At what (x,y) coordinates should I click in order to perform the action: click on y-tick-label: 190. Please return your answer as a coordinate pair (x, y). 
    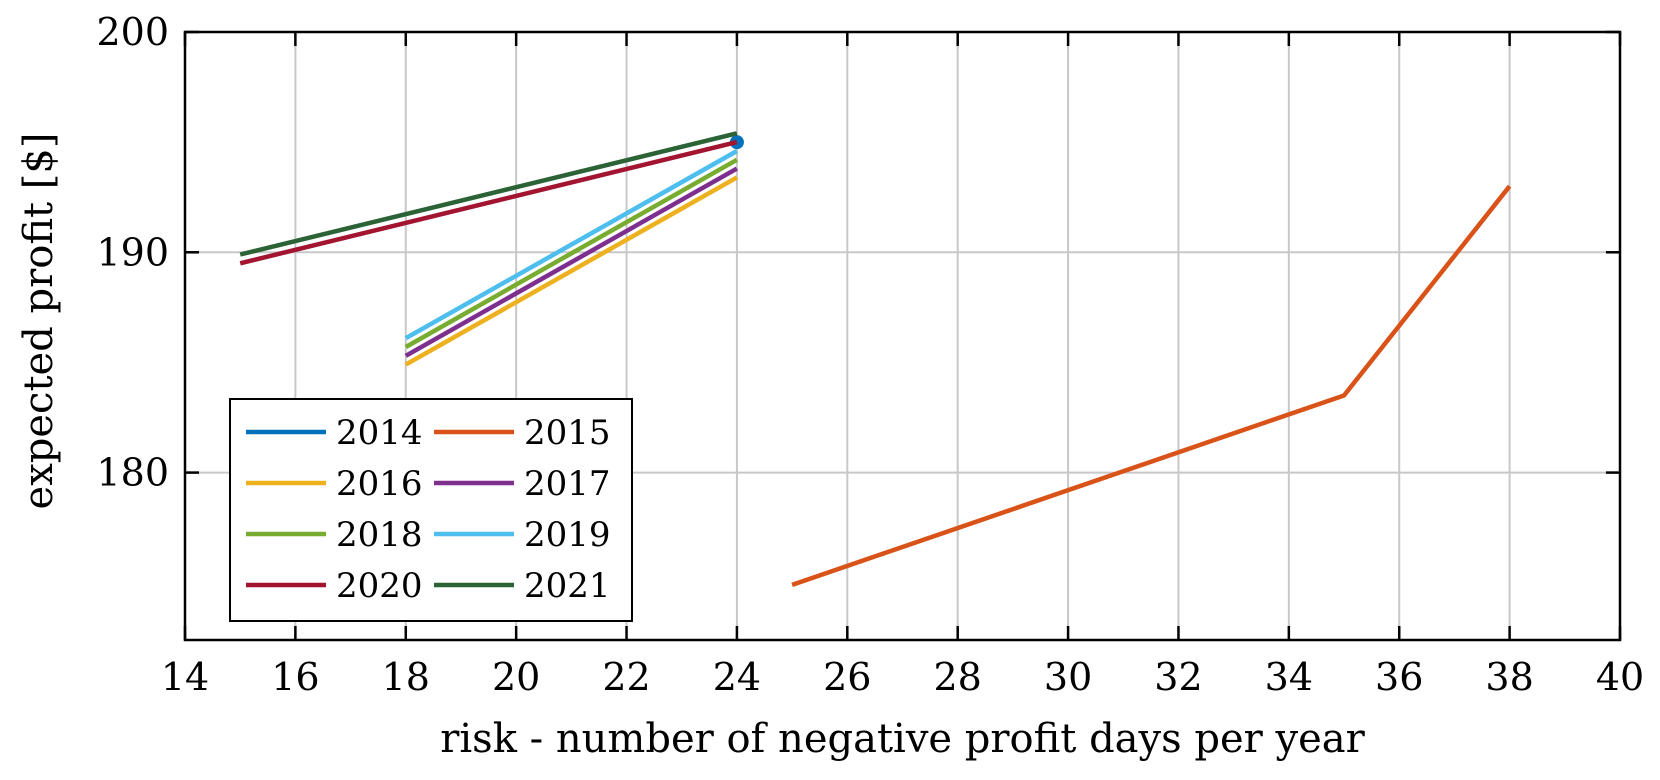
    Looking at the image, I should click on (132, 252).